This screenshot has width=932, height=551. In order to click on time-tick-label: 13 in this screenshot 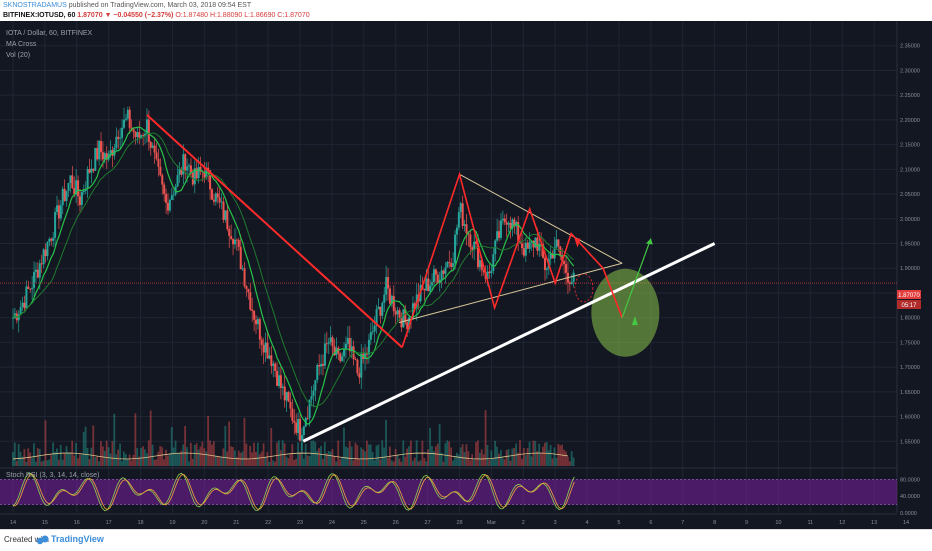, I will do `click(874, 523)`.